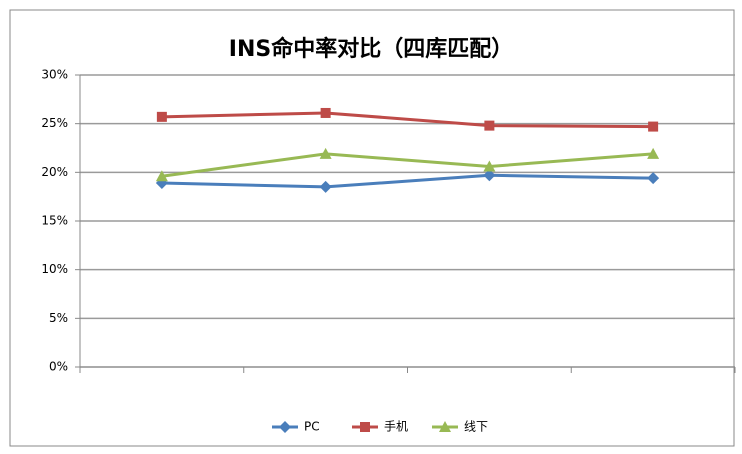 This screenshot has width=742, height=454. What do you see at coordinates (54, 269) in the screenshot?
I see `y-tick-label: 10%` at bounding box center [54, 269].